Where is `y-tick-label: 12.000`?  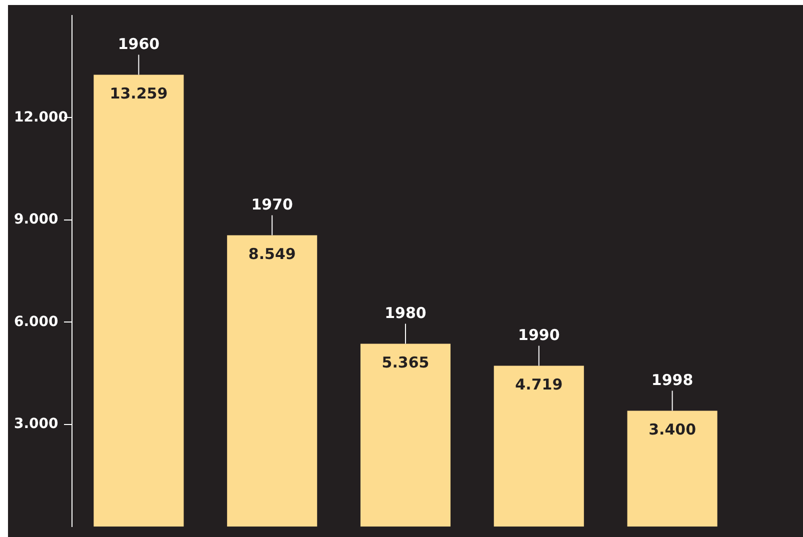
y-tick-label: 12.000 is located at coordinates (41, 117).